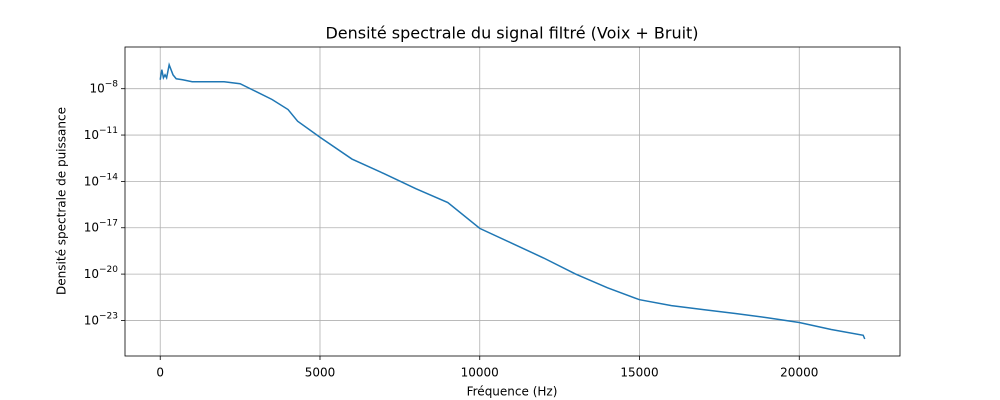  I want to click on y-tick-label: 10−23, so click(101, 319).